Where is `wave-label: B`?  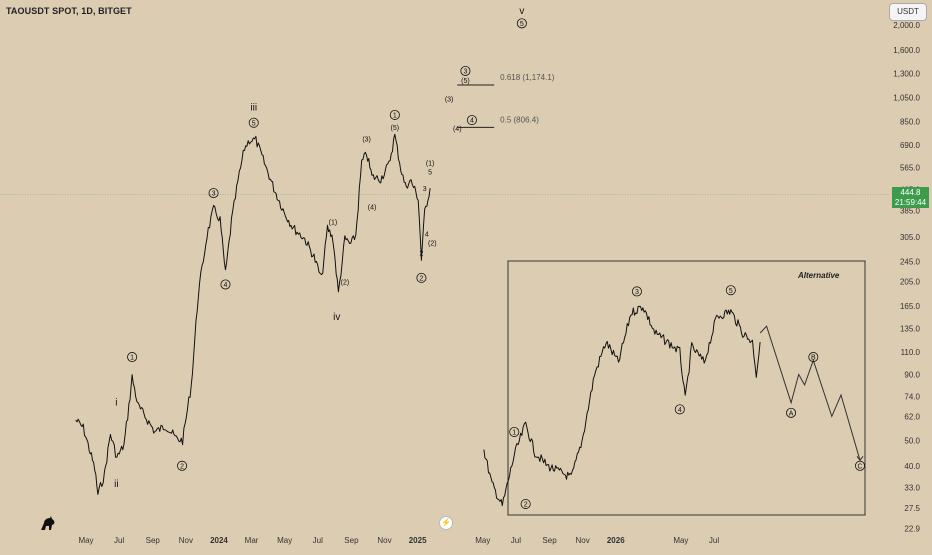 wave-label: B is located at coordinates (813, 358).